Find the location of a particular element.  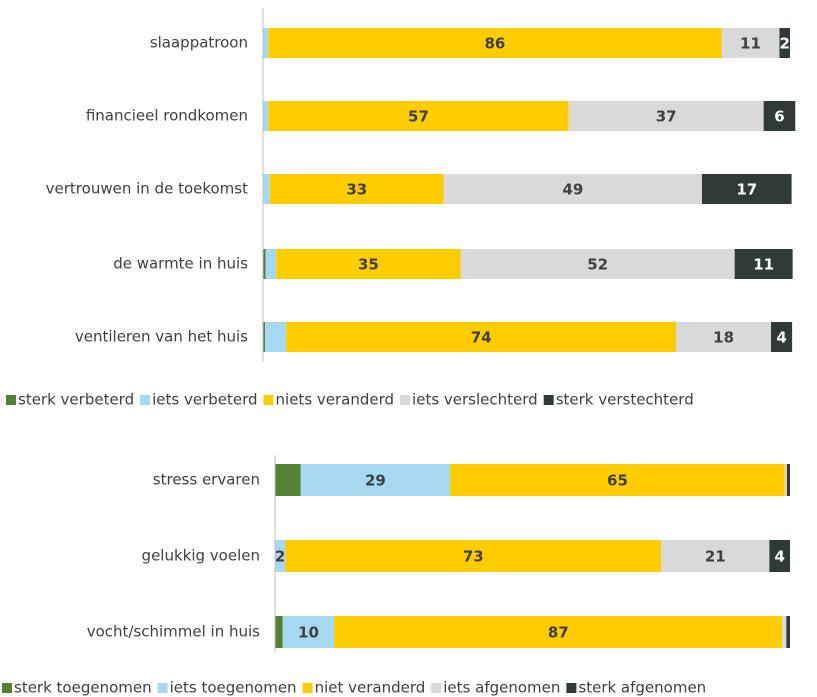

data-label: 87 is located at coordinates (558, 633).